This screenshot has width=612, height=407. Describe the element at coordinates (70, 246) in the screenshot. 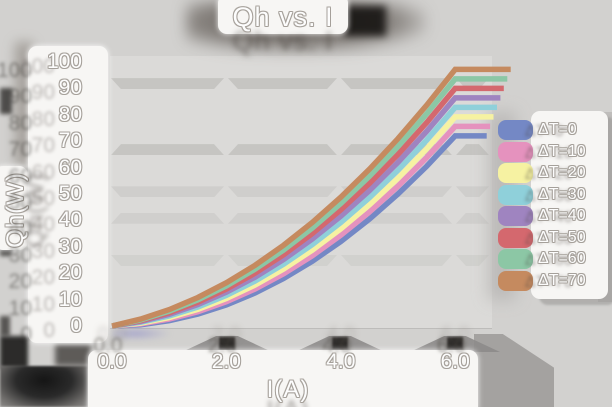

I see `y-tick-label: 30` at that location.